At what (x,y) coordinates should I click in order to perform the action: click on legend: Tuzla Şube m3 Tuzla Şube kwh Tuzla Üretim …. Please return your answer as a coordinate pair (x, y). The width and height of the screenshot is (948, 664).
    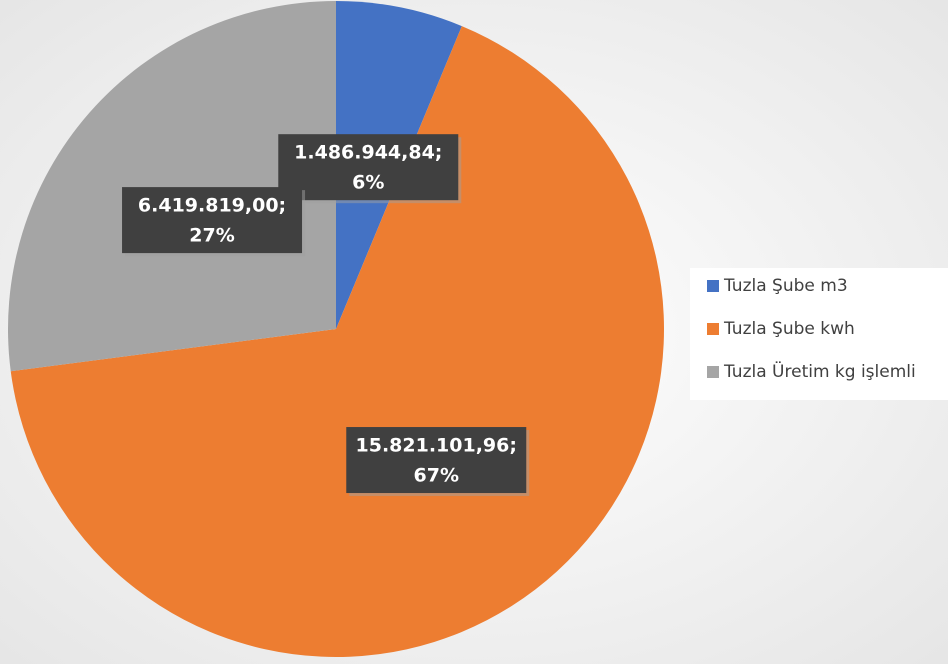
    Looking at the image, I should click on (811, 329).